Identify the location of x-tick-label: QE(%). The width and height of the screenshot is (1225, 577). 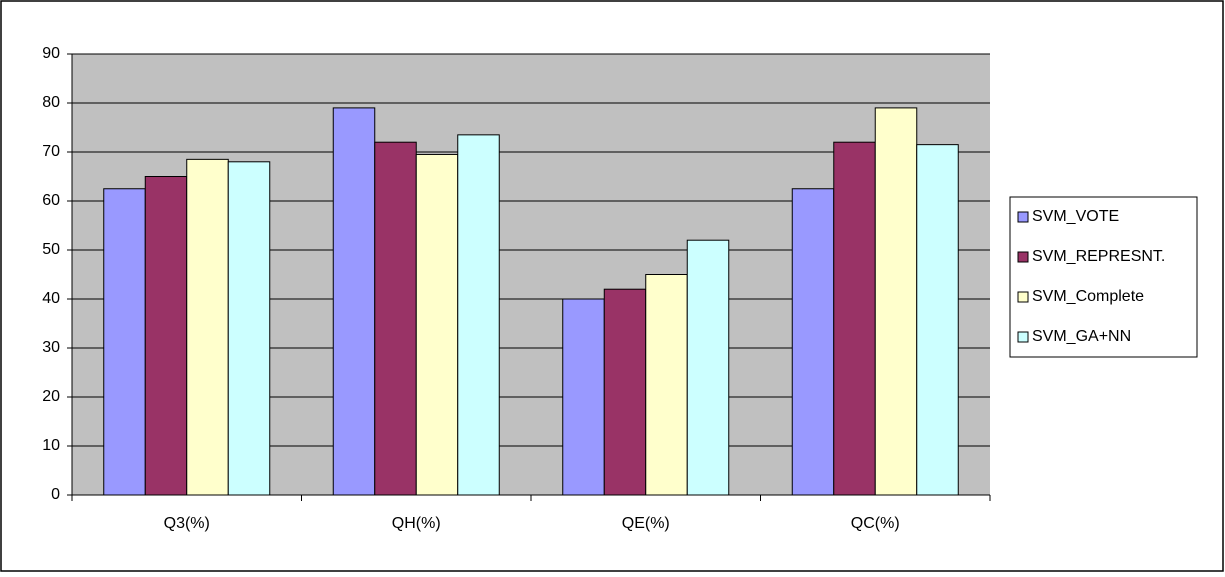
(646, 523).